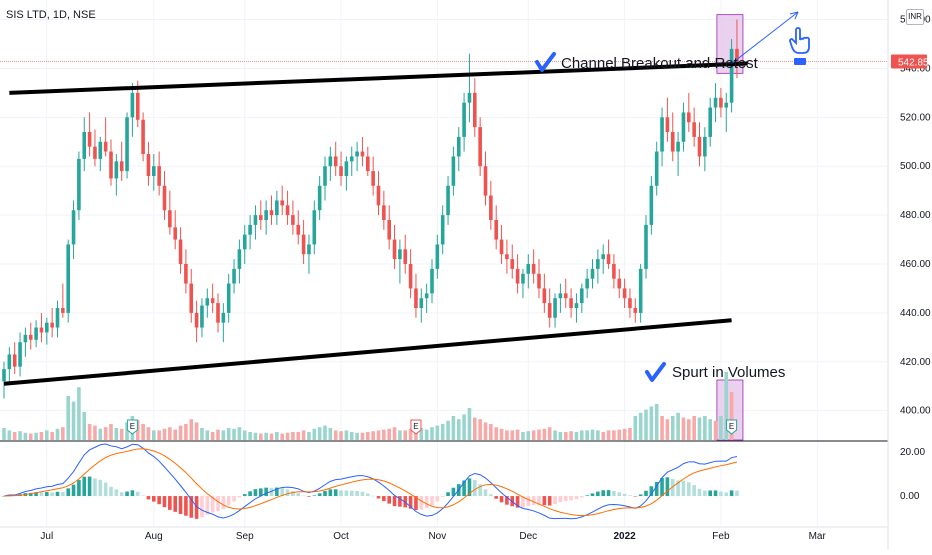 The width and height of the screenshot is (932, 555). Describe the element at coordinates (370, 482) in the screenshot. I see `signal-line` at that location.